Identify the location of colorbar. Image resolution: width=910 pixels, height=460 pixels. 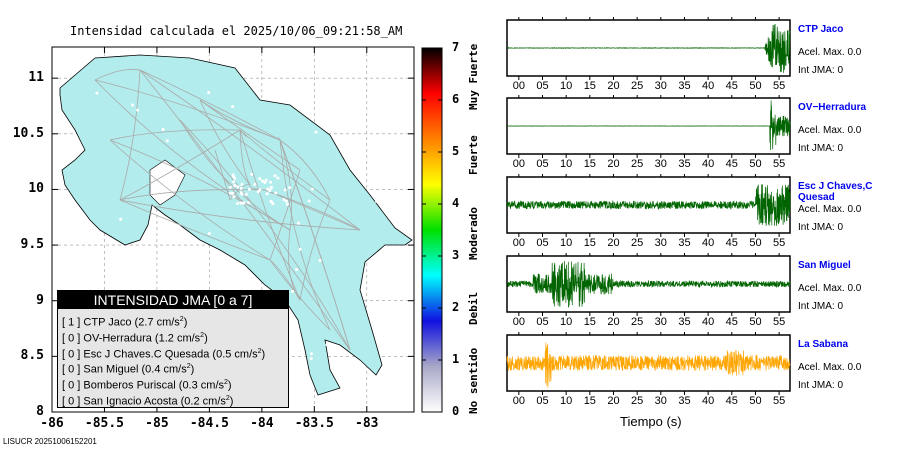
(432, 230).